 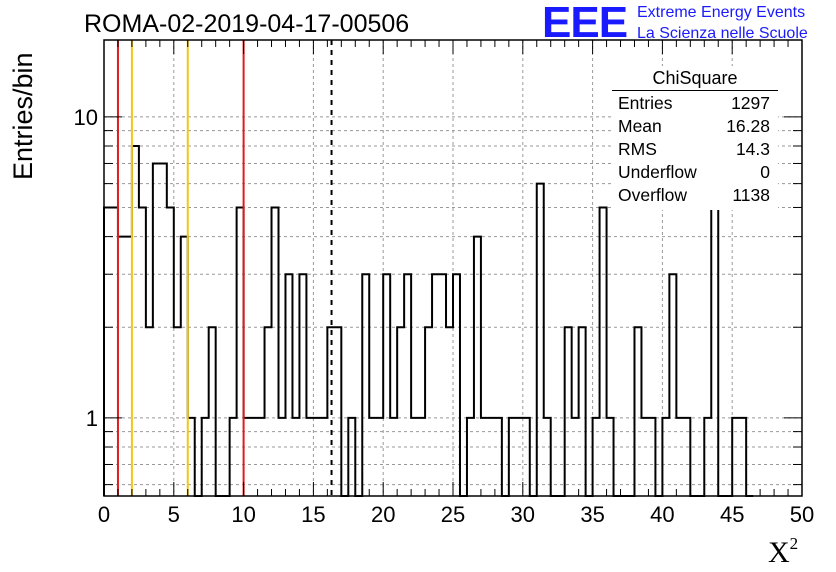 What do you see at coordinates (732, 514) in the screenshot?
I see `x-tick-label: 45` at bounding box center [732, 514].